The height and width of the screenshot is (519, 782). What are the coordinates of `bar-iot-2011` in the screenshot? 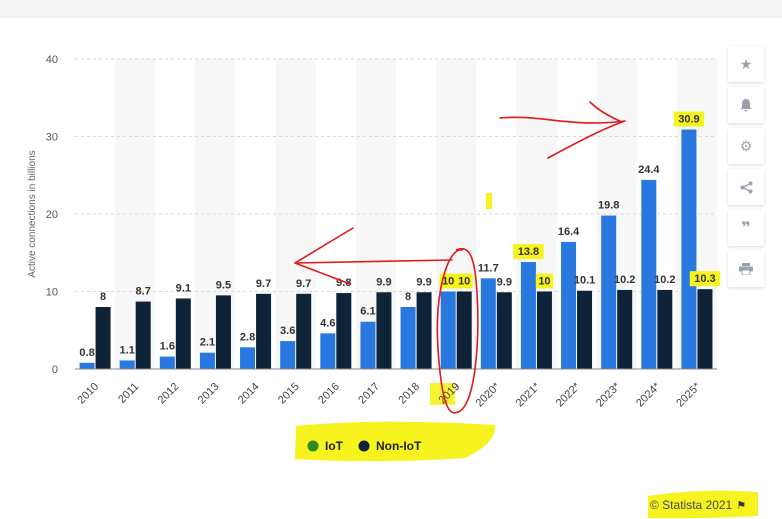 It's located at (127, 364).